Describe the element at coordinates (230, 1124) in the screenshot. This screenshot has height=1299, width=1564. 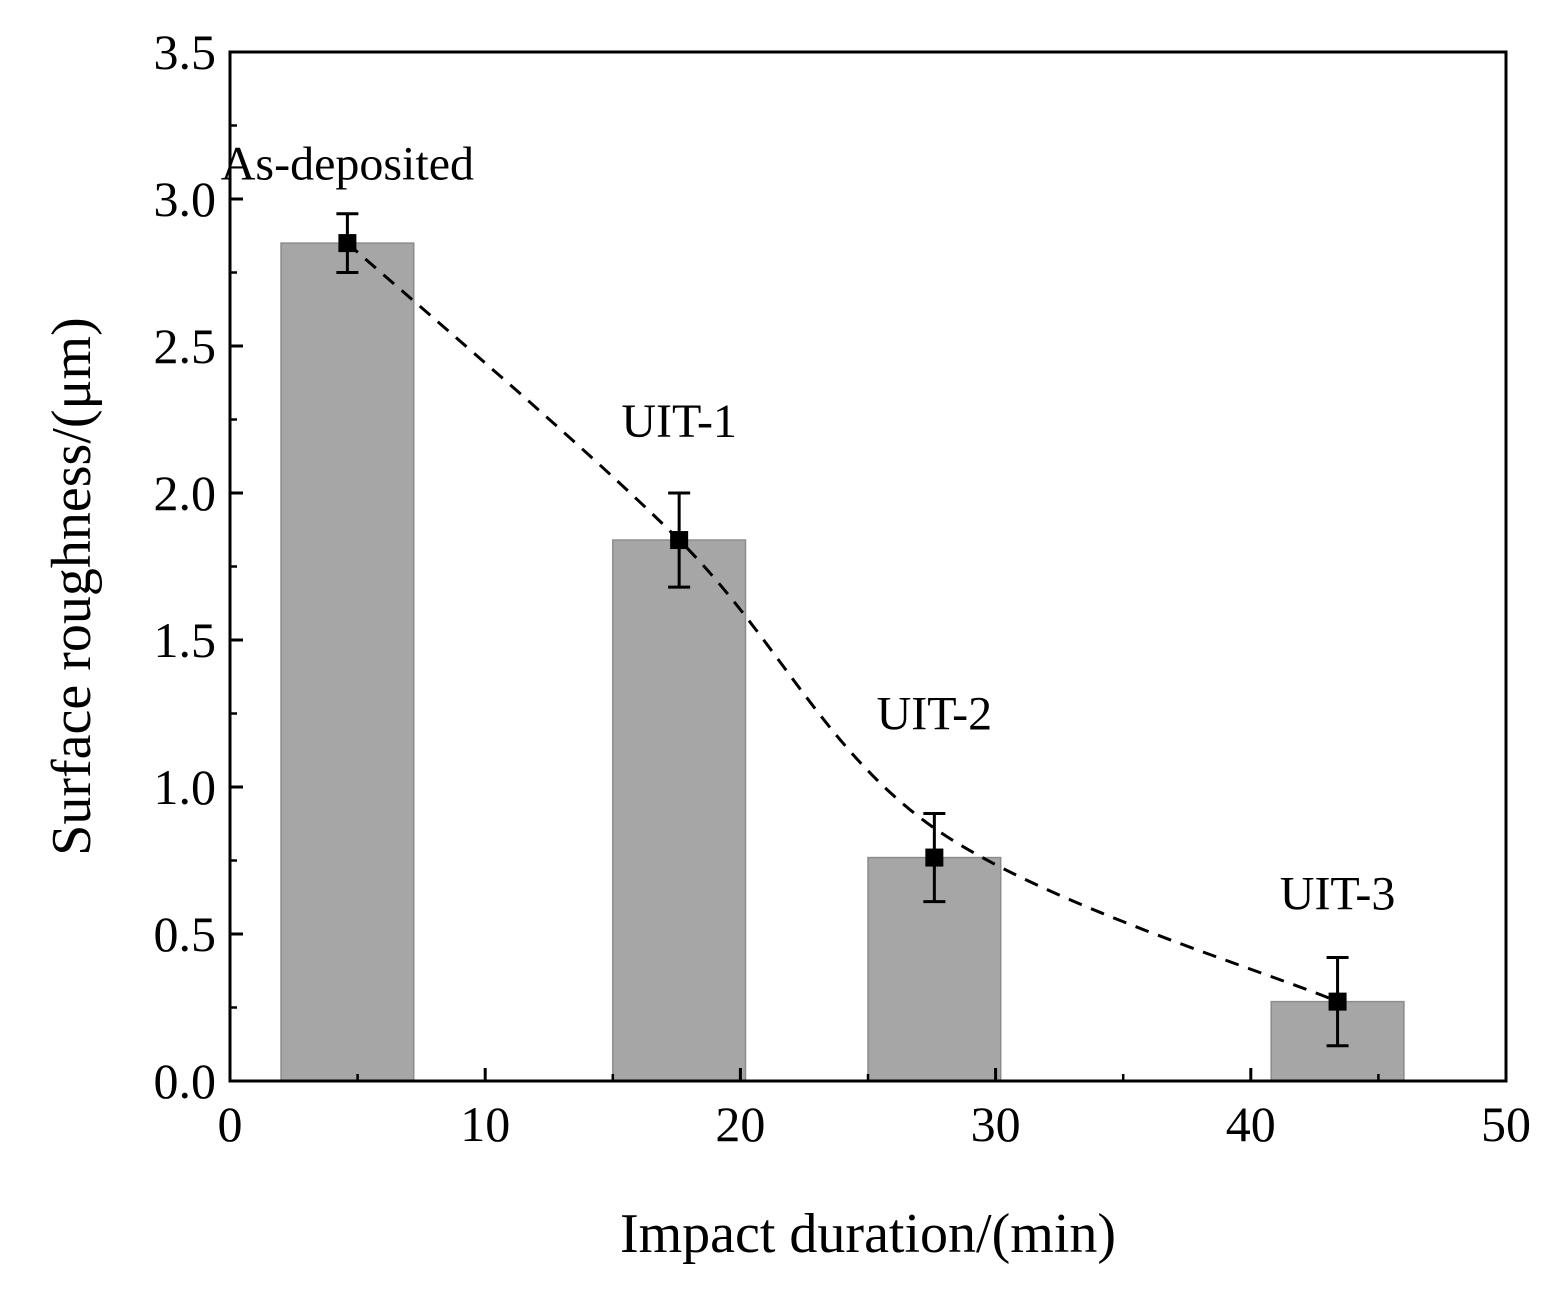
I see `x-tick-label: 0` at that location.